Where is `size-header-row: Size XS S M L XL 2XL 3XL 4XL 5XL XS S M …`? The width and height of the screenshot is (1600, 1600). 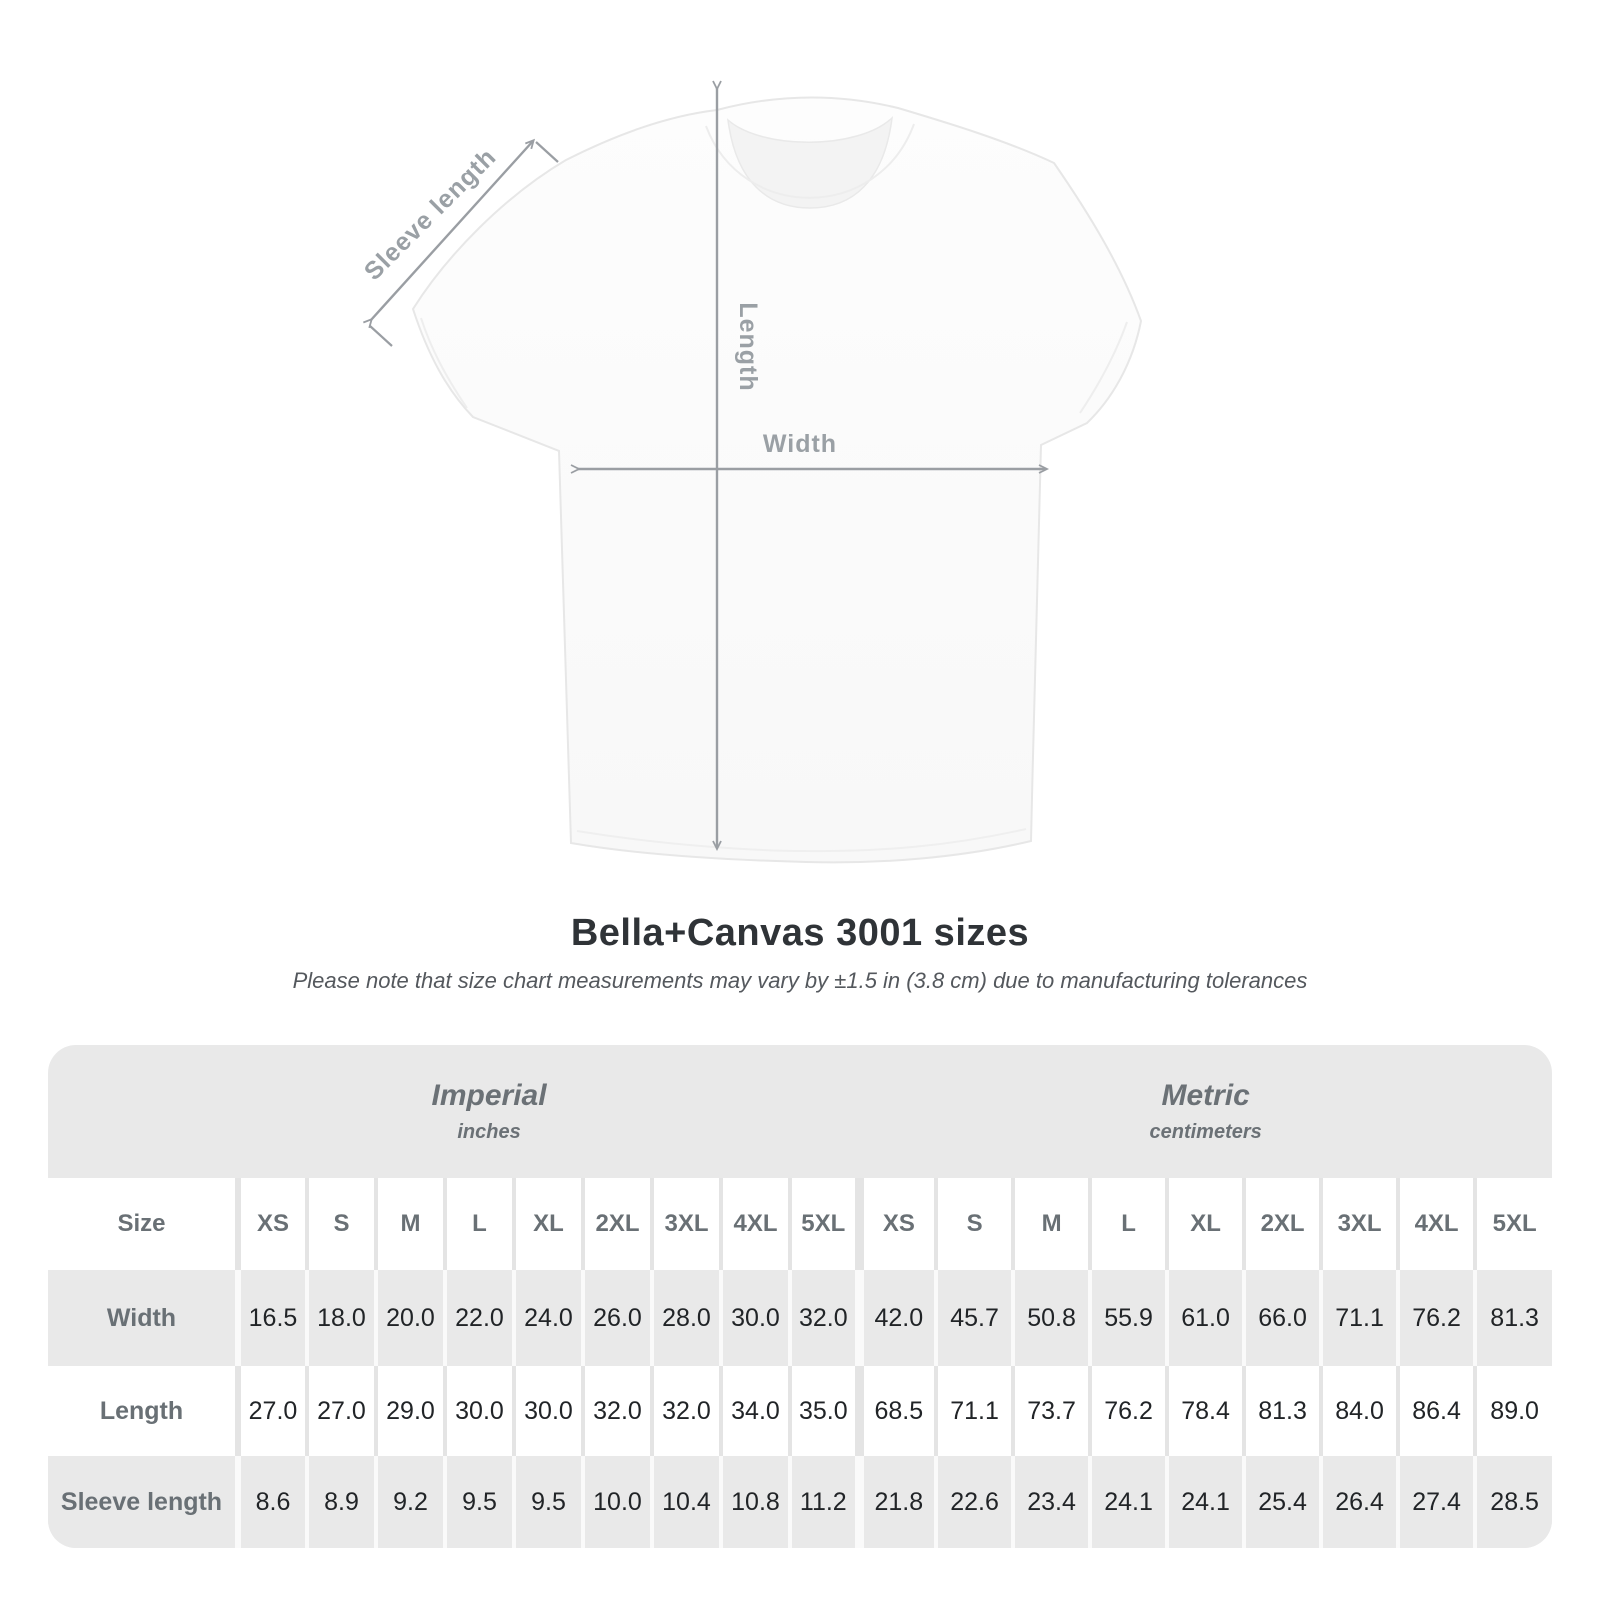
size-header-row: Size XS S M L XL 2XL 3XL 4XL 5XL XS S M … is located at coordinates (800, 1224).